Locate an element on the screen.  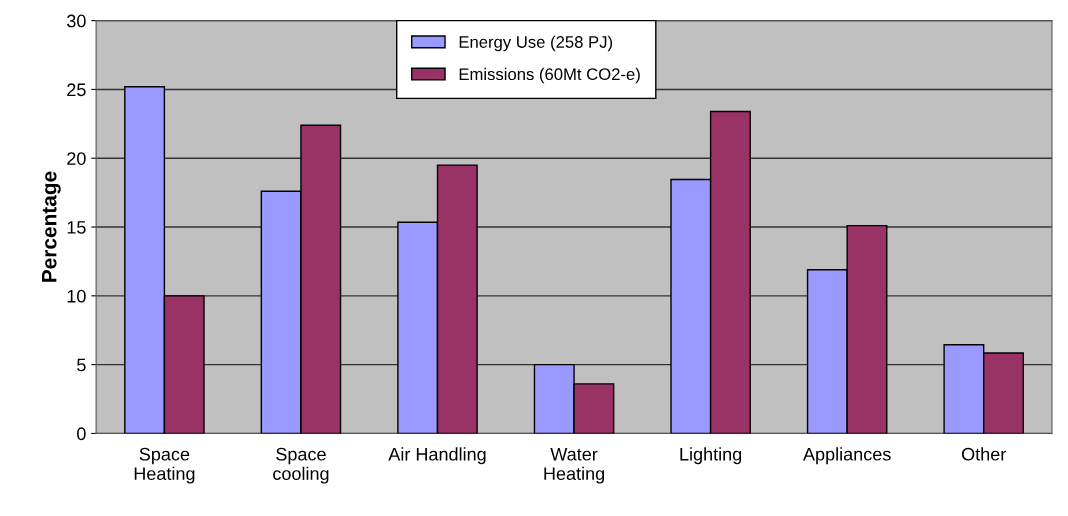
y-tick-label: 25 is located at coordinates (76, 90).